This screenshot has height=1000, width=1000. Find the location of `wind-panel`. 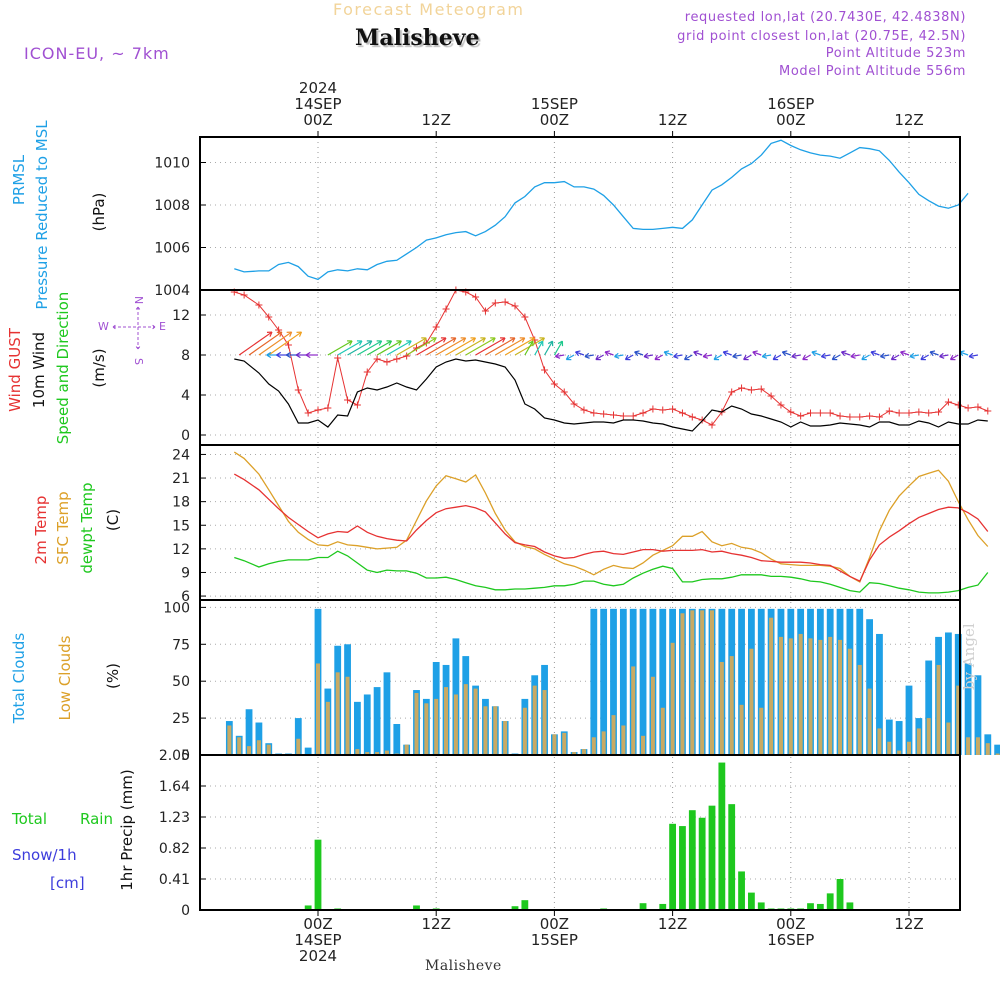

wind-panel is located at coordinates (611, 359).